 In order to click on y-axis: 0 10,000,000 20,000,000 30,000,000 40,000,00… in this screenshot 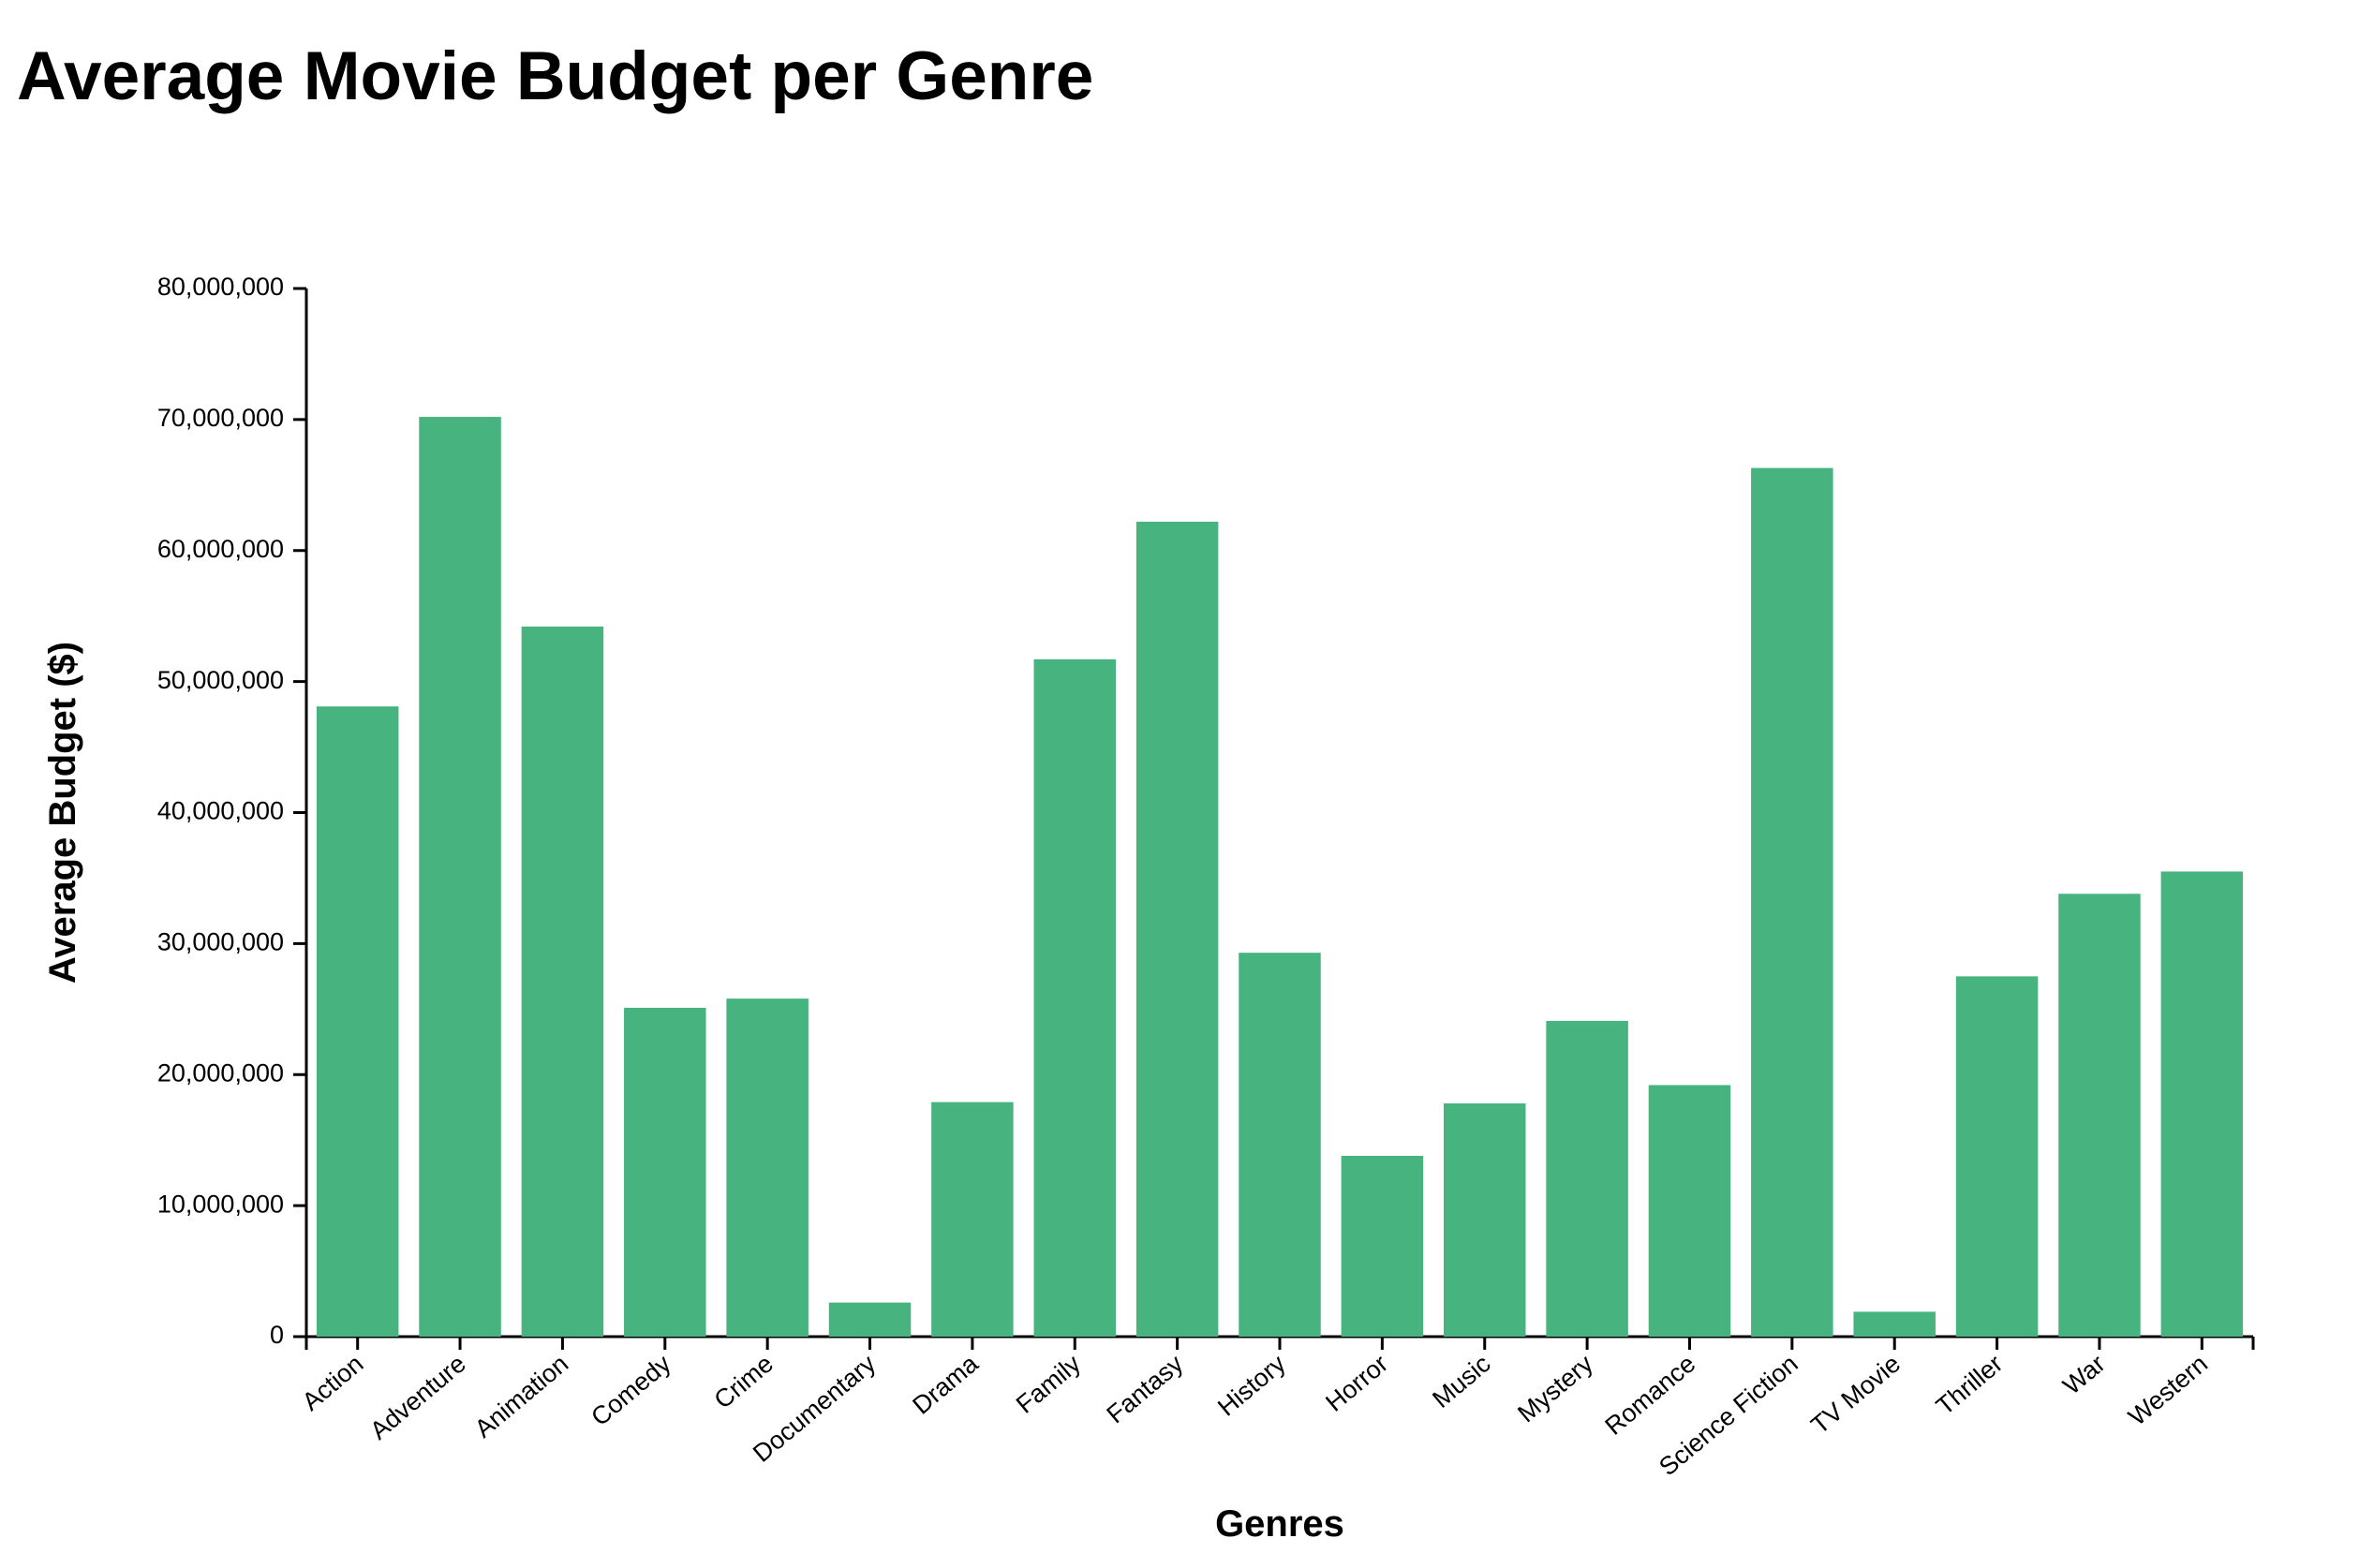, I will do `click(232, 811)`.